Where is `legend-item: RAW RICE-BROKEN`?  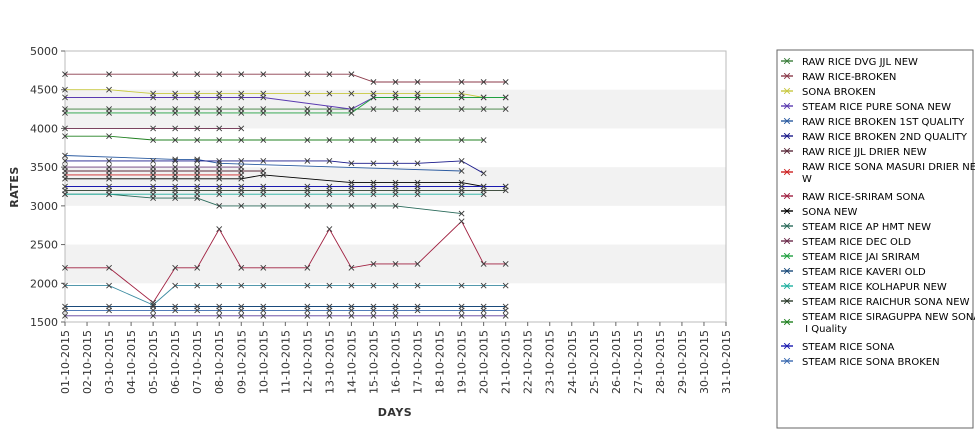 legend-item: RAW RICE-BROKEN is located at coordinates (838, 77).